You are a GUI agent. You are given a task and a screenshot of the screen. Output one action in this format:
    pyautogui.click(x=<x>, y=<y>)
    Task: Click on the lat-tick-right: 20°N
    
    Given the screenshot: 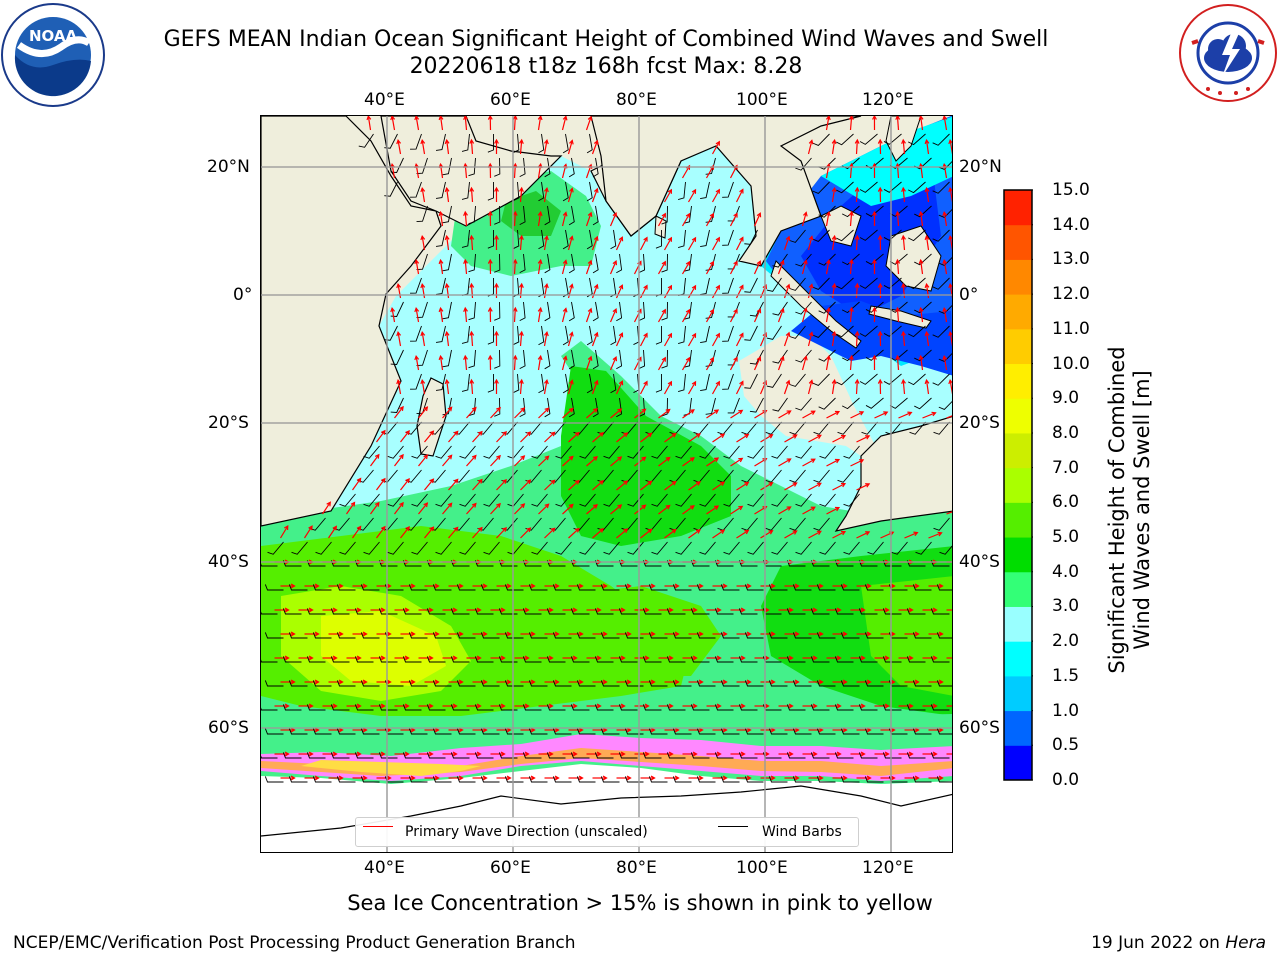 What is the action you would take?
    pyautogui.click(x=980, y=167)
    